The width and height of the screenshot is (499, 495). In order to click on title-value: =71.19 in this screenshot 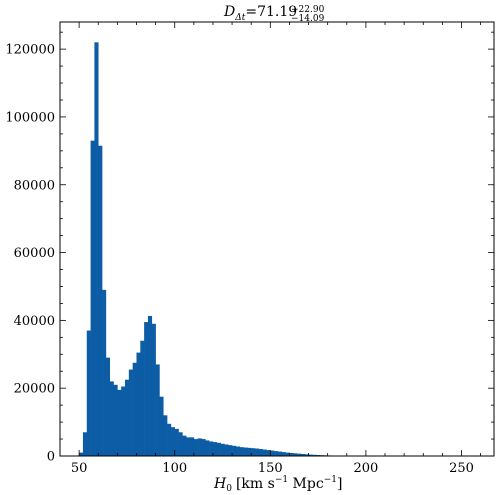, I will do `click(271, 12)`.